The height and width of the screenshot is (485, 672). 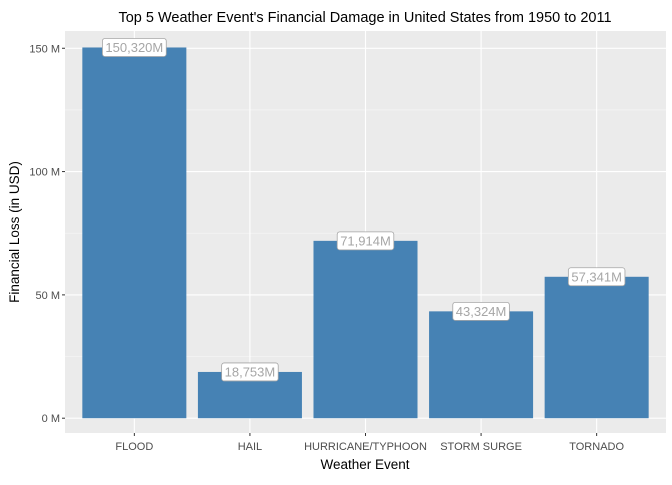 What do you see at coordinates (47, 234) in the screenshot?
I see `y-axis: 0 M 50 M 100 M 150 M` at bounding box center [47, 234].